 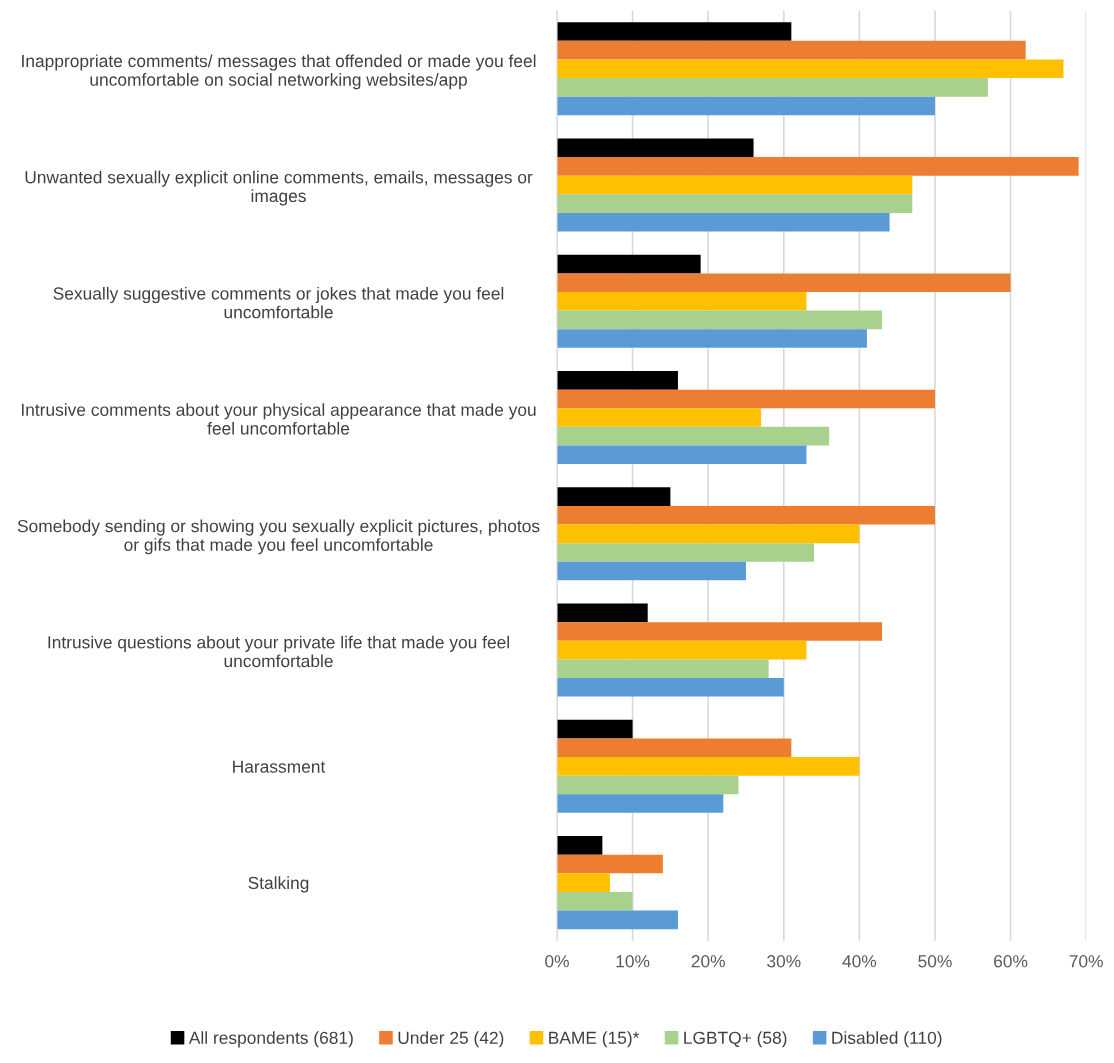 I want to click on y-tick-label: Somebody sending or showing you sexually explicit pictures, photos or gifs that made you feel uncomfortable, so click(x=278, y=537).